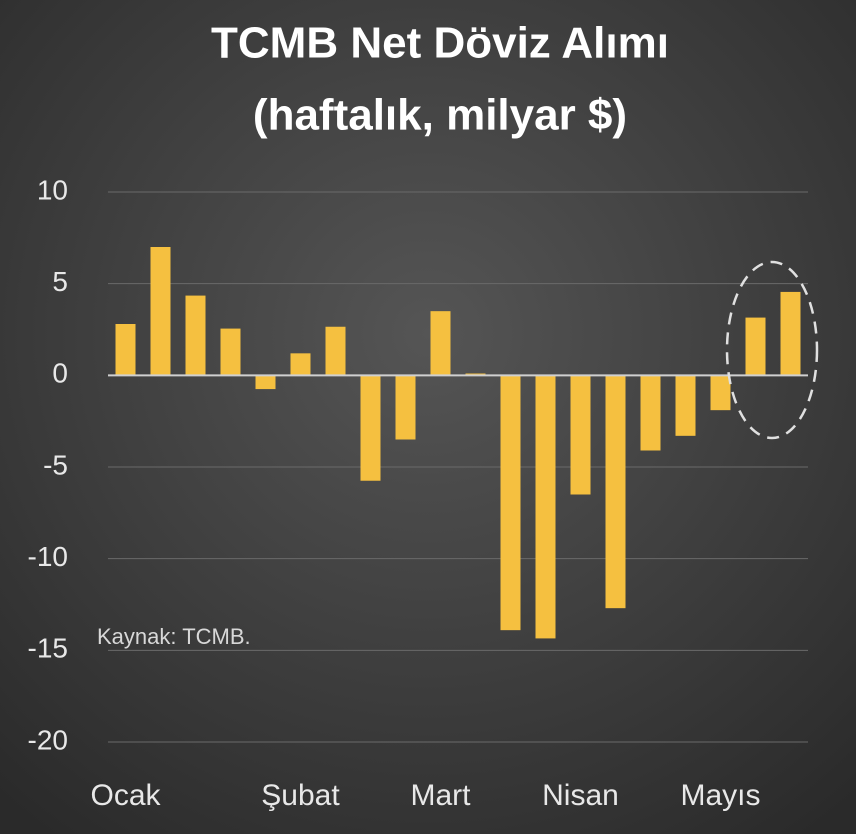 This screenshot has height=834, width=856. Describe the element at coordinates (580, 795) in the screenshot. I see `x-tick-label: Nisan` at that location.